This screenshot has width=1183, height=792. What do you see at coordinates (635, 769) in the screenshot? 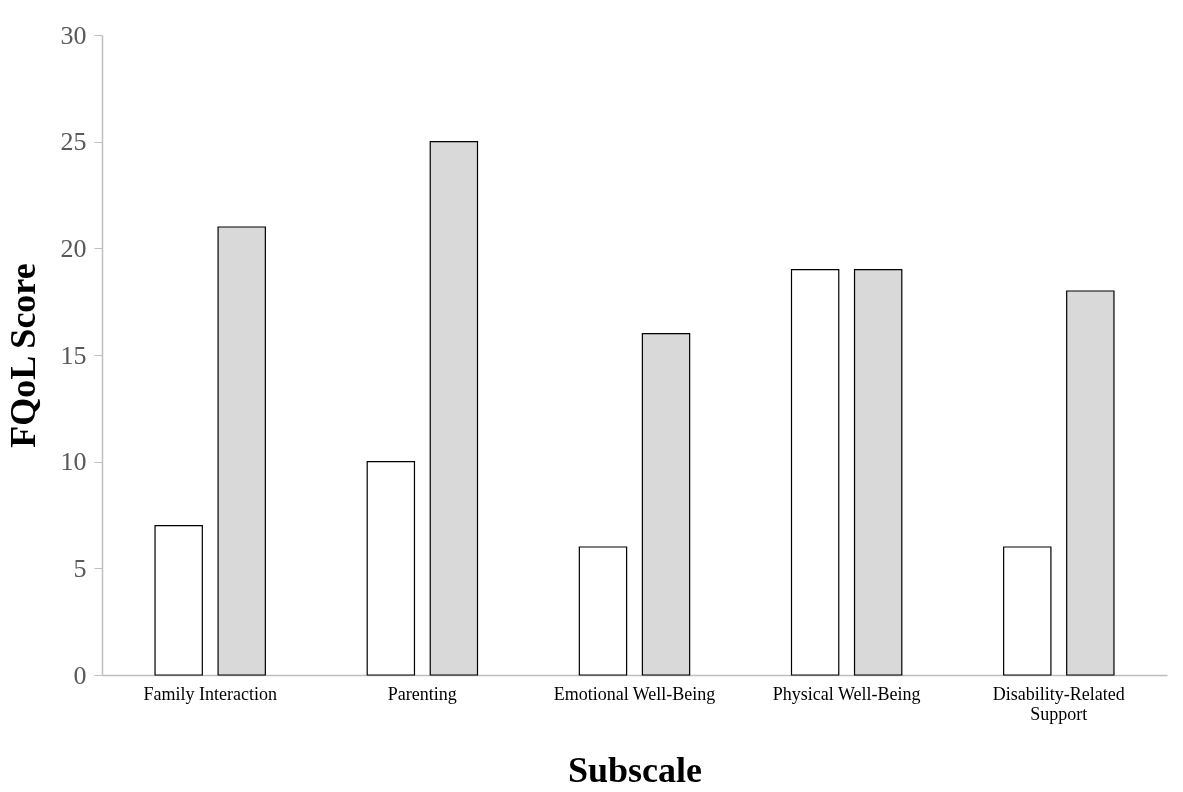
I see `x-axis-title: Subscale` at bounding box center [635, 769].